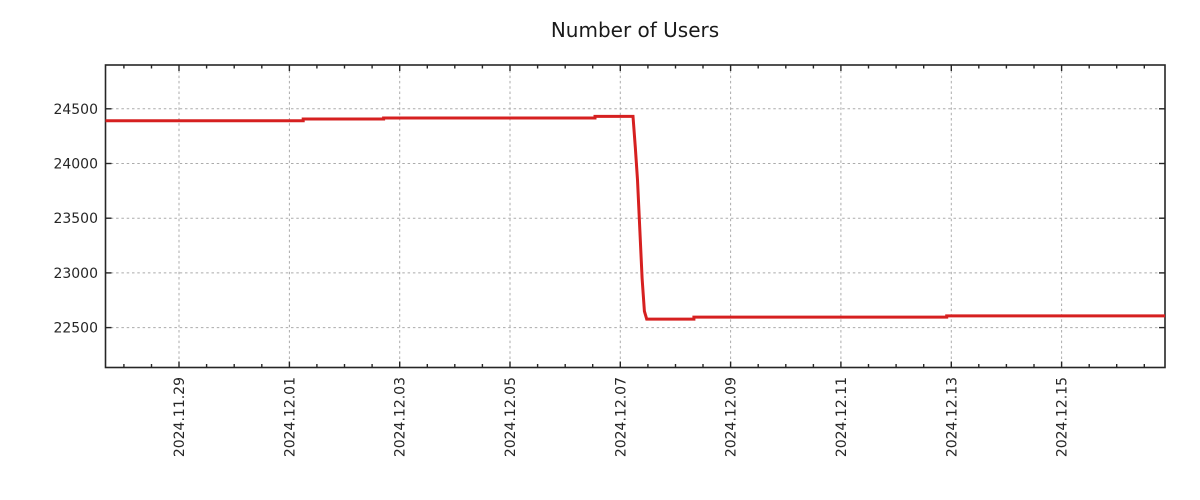  Describe the element at coordinates (290, 417) in the screenshot. I see `x-axis-tick-label: 2024.12.01` at that location.